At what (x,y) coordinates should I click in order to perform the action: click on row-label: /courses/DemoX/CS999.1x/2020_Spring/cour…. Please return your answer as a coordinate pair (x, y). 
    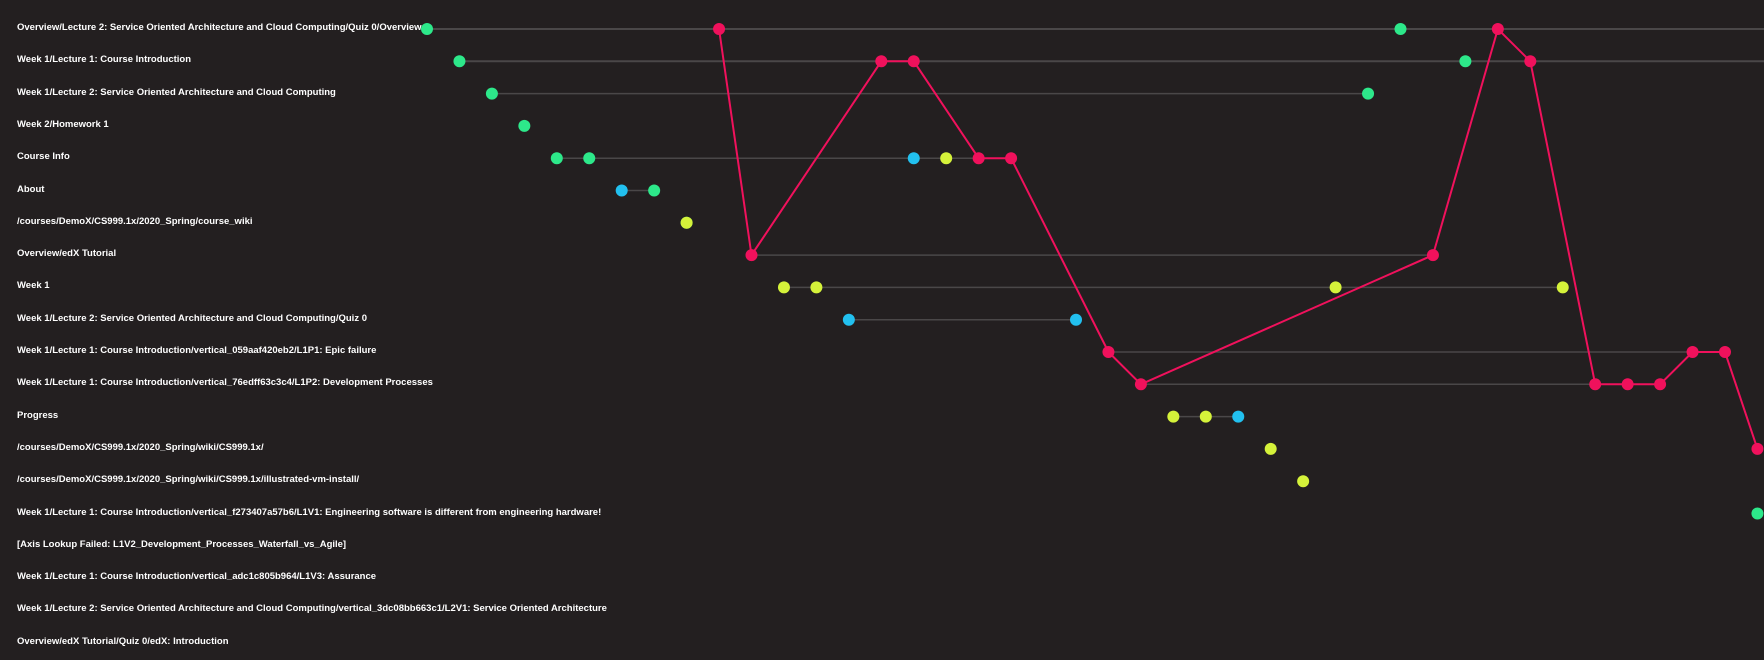
    Looking at the image, I should click on (135, 221).